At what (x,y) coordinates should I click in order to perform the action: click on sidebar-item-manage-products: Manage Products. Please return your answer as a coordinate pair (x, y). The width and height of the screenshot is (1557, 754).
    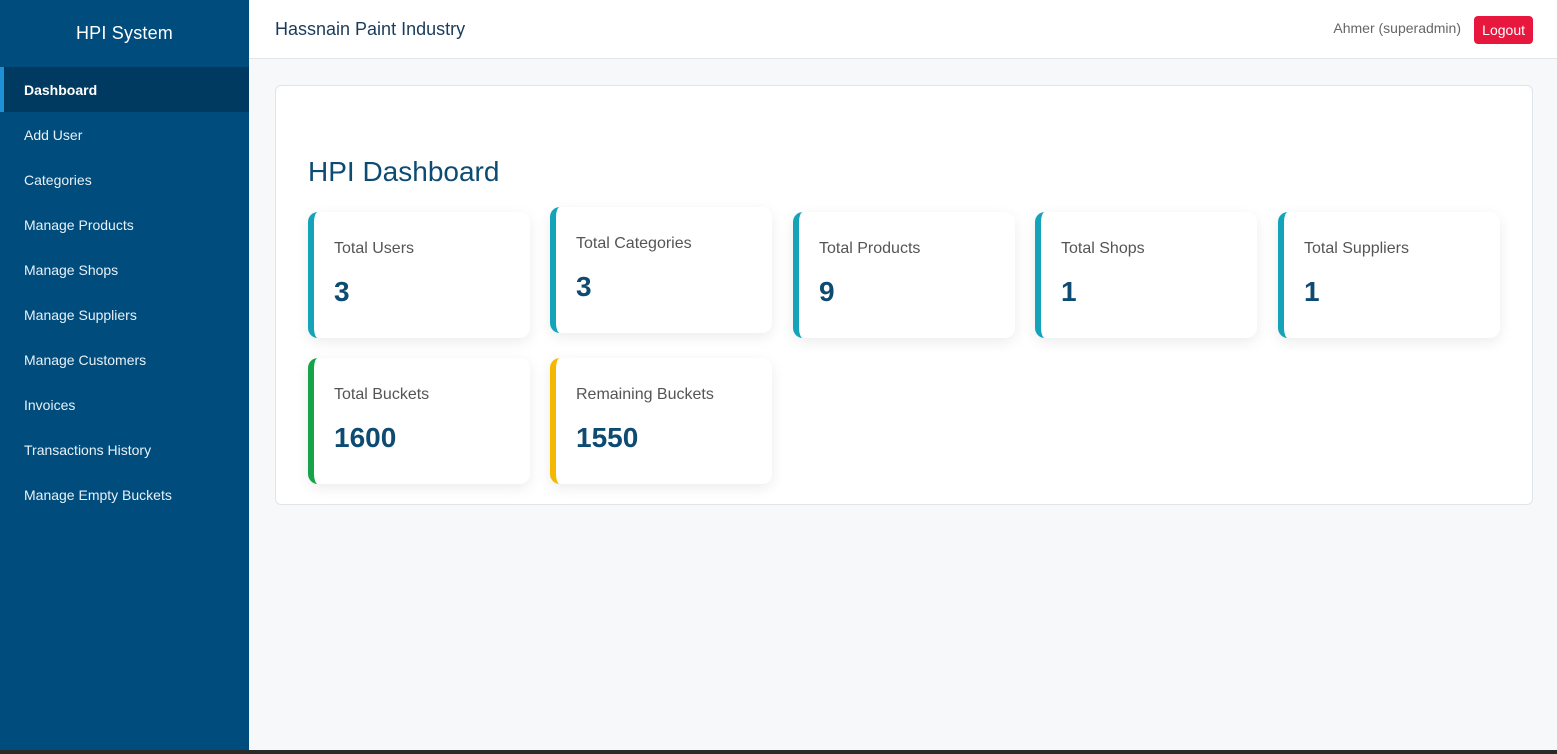
    Looking at the image, I should click on (79, 224).